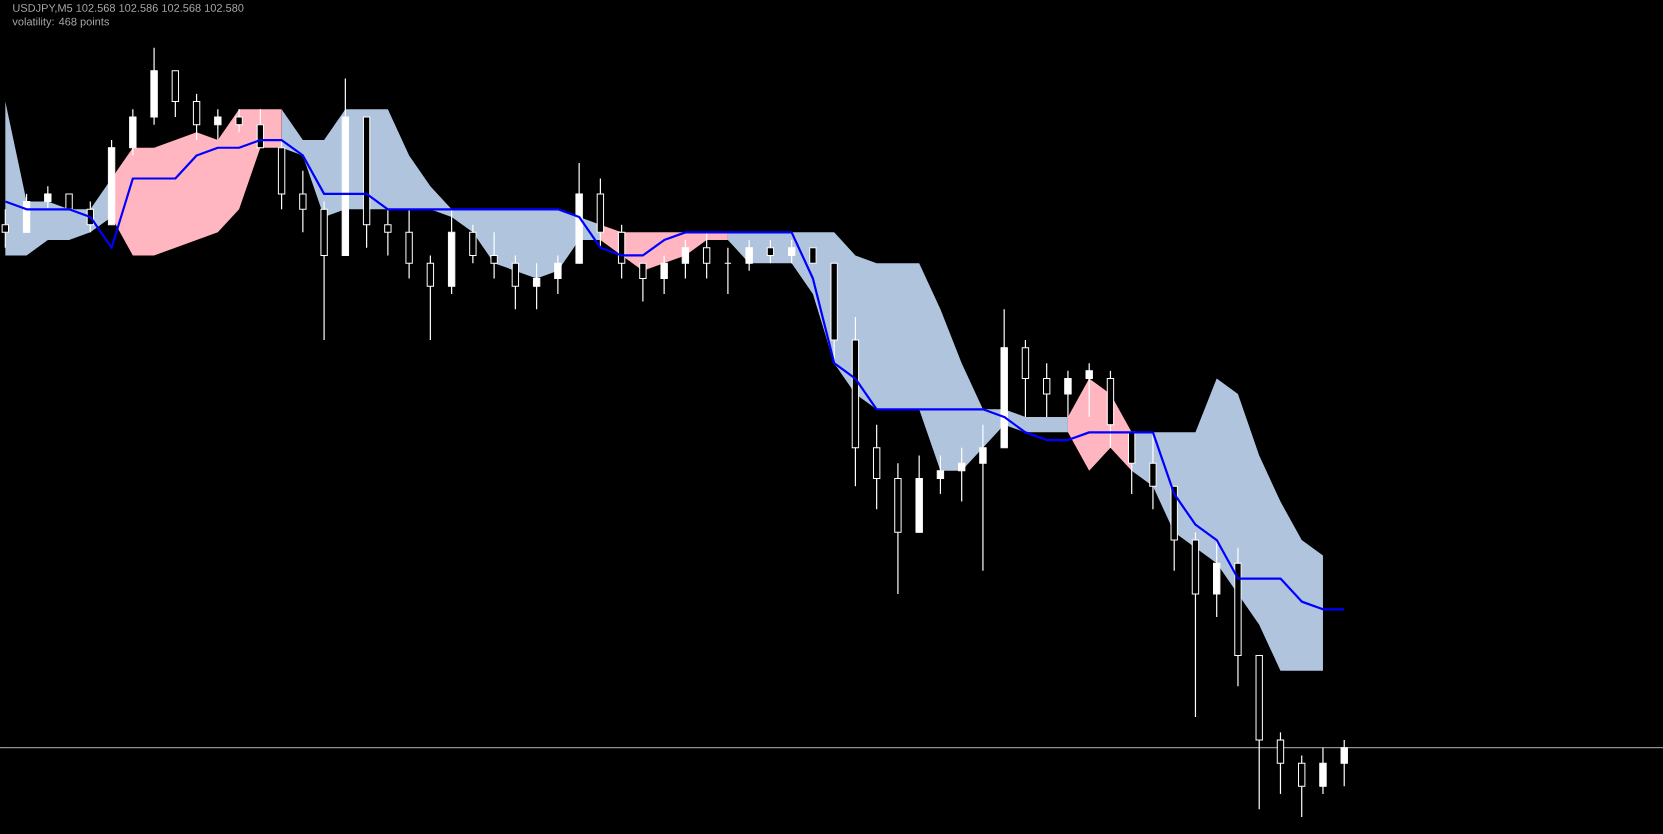 Image resolution: width=1663 pixels, height=834 pixels. I want to click on chart-subtitle: volatility: 468 points, so click(60, 22).